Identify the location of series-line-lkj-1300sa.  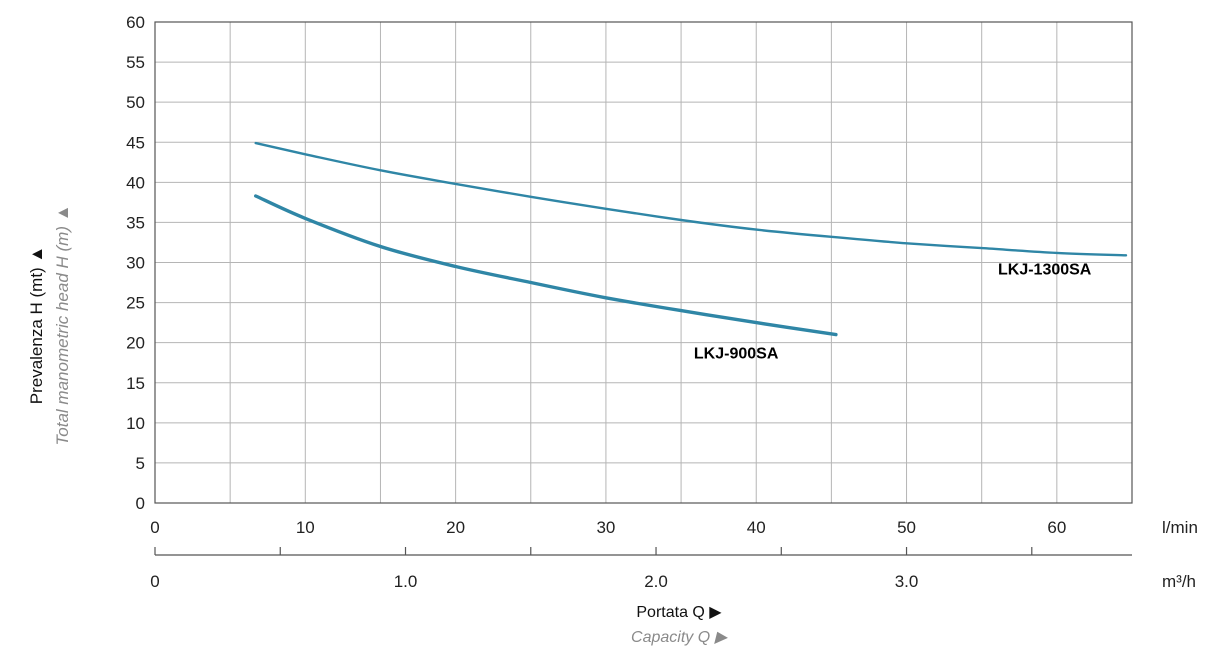
(691, 199).